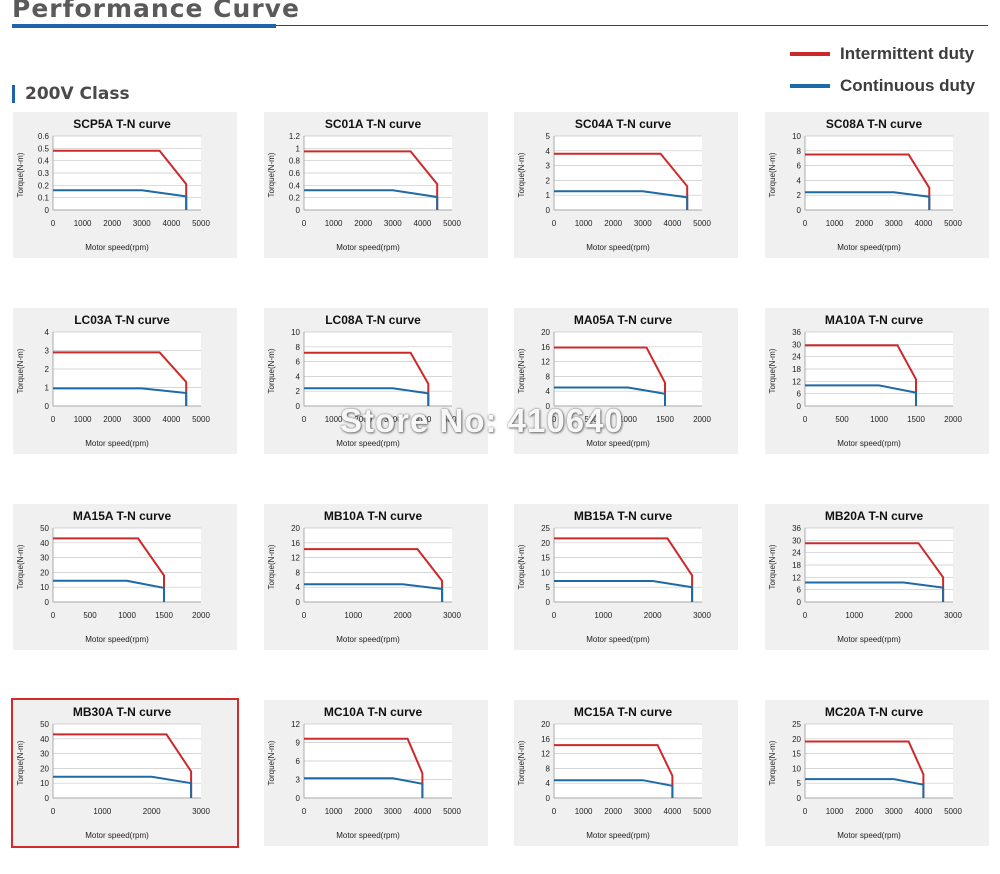  What do you see at coordinates (44, 136) in the screenshot?
I see `y-tick-label: 0.6` at bounding box center [44, 136].